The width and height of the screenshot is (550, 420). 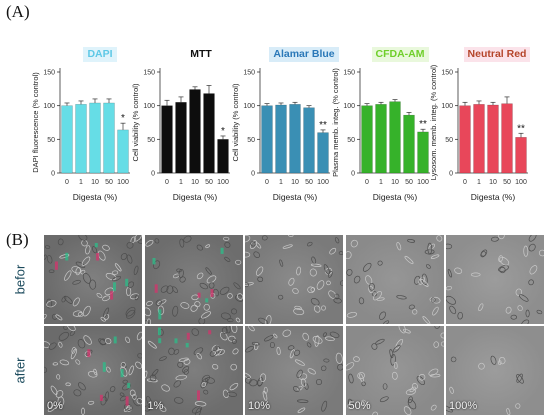 I want to click on y-axis-label: DAPI fluorescence (% control), so click(x=35, y=122).